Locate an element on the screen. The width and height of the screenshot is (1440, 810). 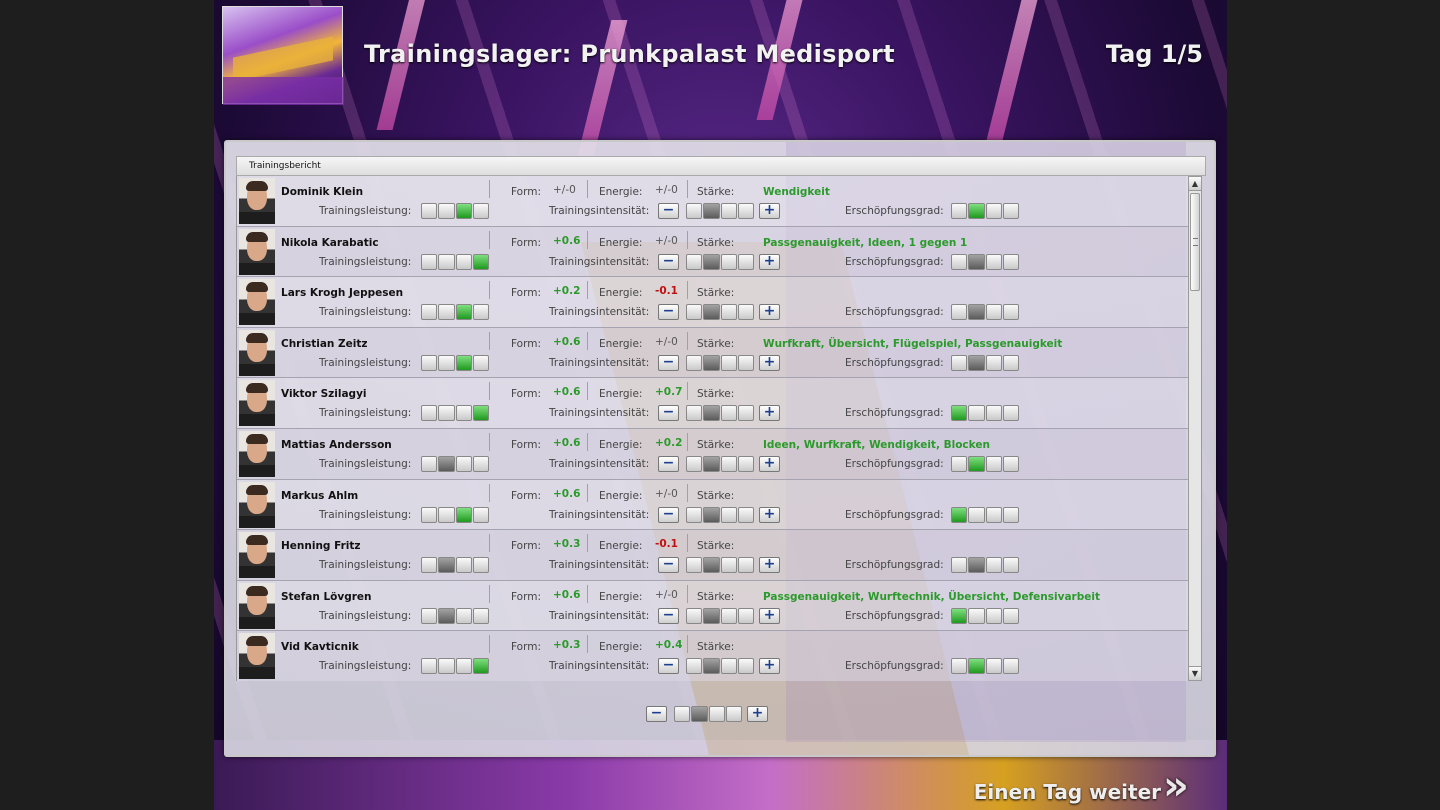
arena-thumbnail is located at coordinates (283, 55).